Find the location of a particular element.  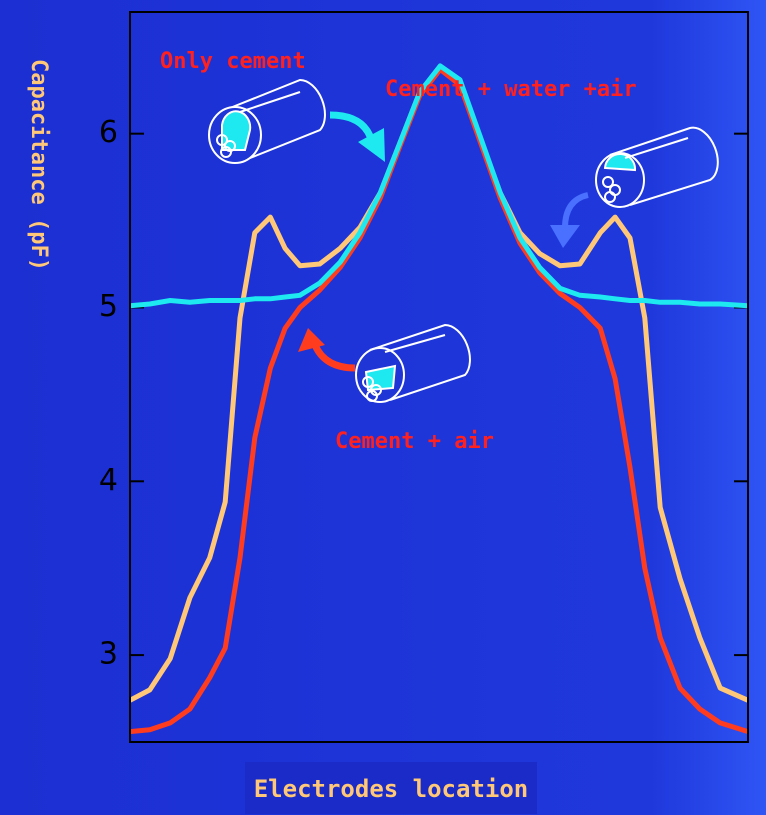

arrow-red is located at coordinates (333, 357).